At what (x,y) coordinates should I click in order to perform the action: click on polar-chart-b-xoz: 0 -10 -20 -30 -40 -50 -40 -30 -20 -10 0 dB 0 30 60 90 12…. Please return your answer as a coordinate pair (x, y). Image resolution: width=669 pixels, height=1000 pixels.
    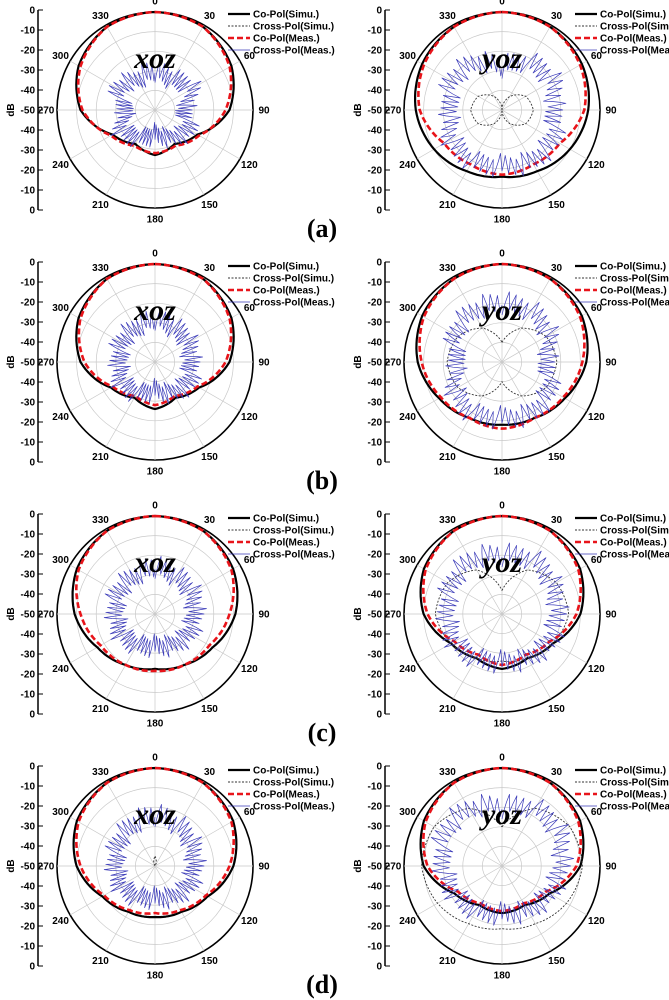
    Looking at the image, I should click on (170, 363).